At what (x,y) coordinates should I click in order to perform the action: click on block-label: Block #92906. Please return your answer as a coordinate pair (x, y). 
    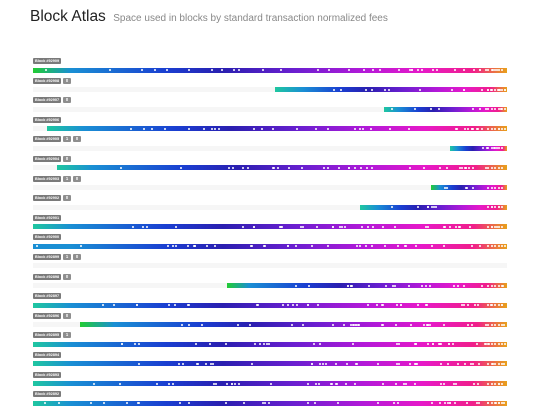
    Looking at the image, I should click on (47, 119).